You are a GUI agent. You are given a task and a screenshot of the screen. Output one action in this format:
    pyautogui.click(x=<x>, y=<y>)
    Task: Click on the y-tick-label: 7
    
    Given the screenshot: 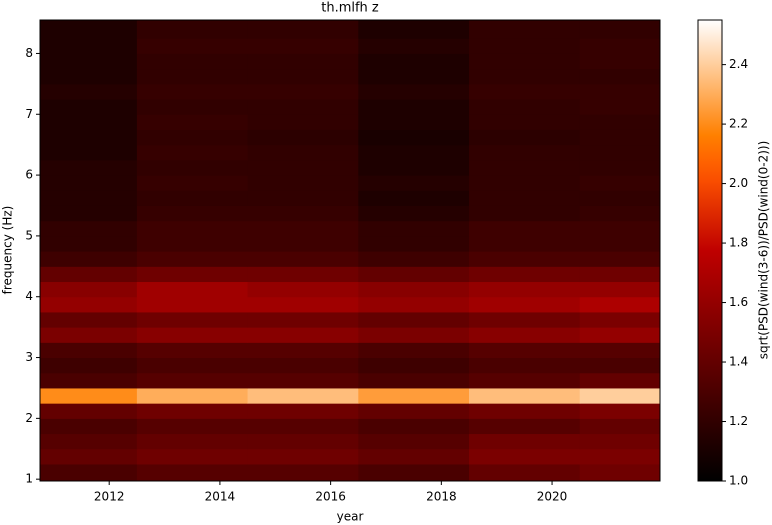 What is the action you would take?
    pyautogui.click(x=29, y=114)
    